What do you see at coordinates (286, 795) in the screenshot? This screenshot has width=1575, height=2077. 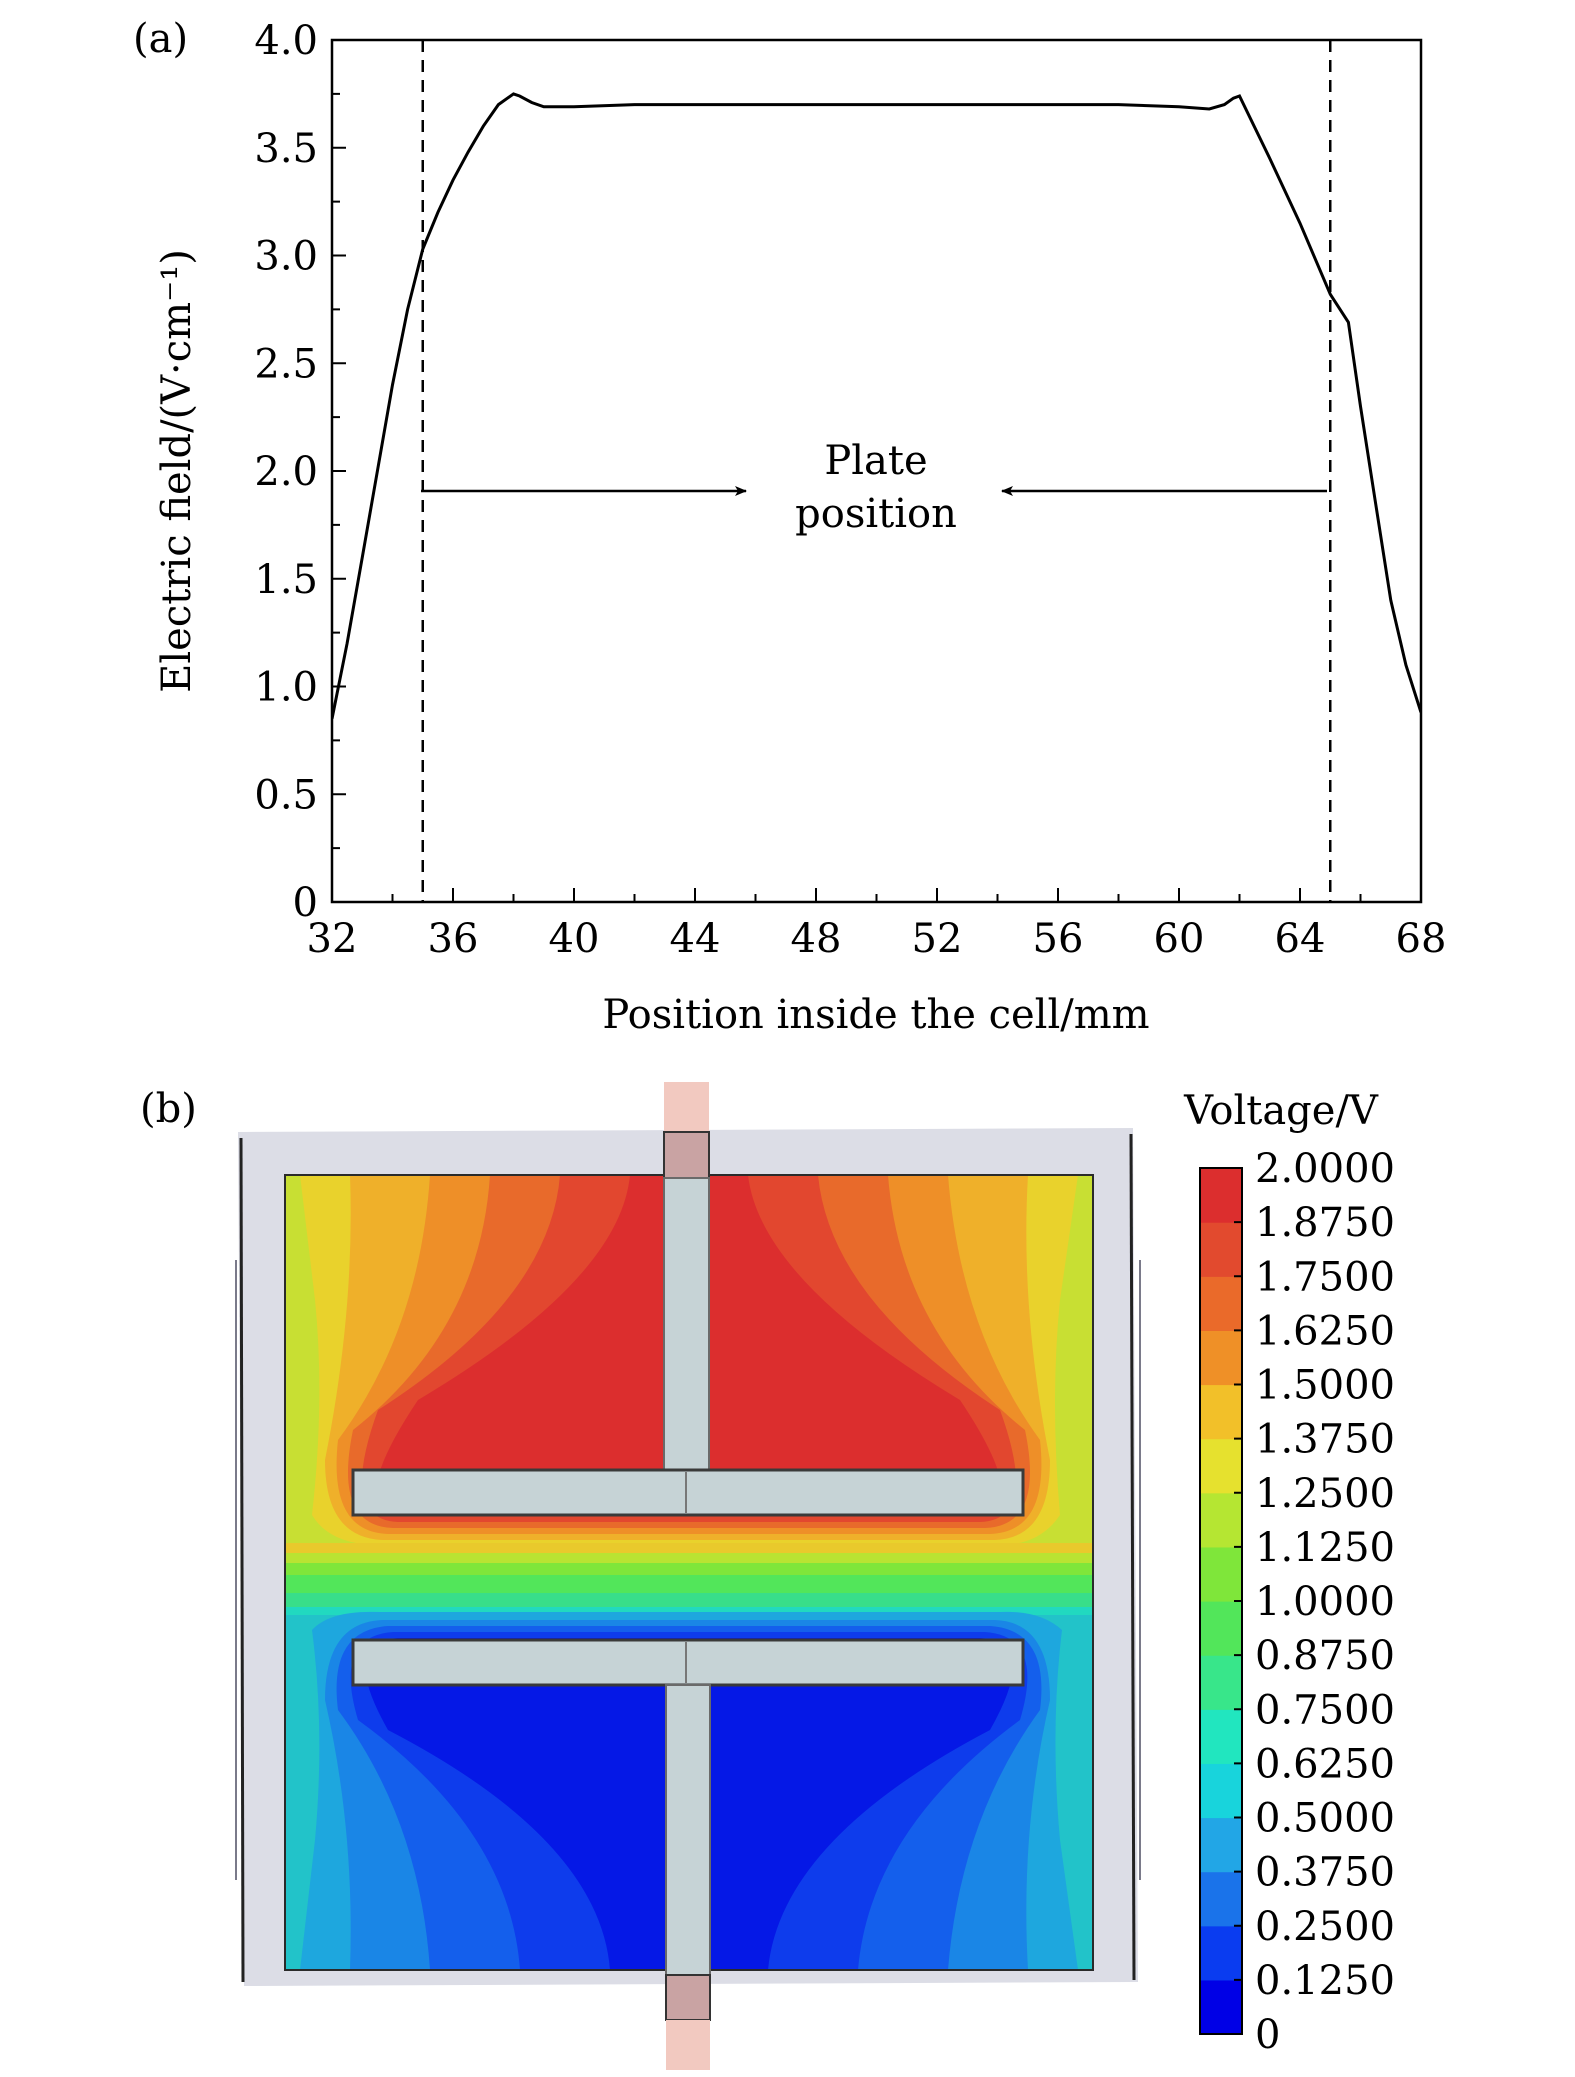 I see `y-tick-label: 0.5` at bounding box center [286, 795].